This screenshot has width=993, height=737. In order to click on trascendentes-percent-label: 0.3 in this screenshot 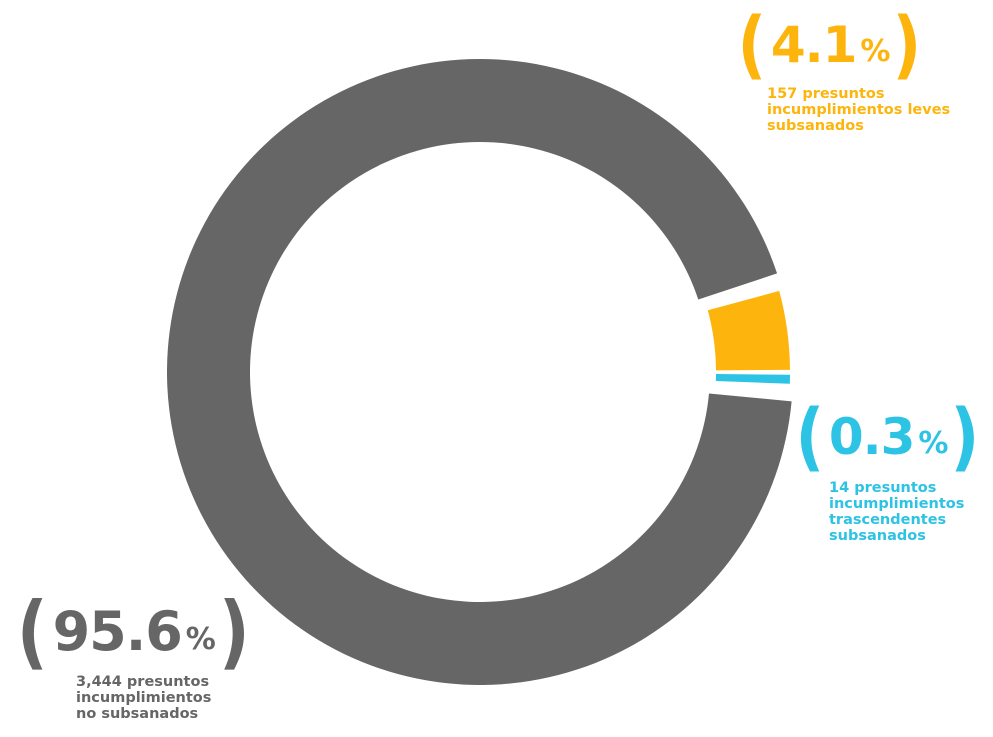, I will do `click(872, 437)`.